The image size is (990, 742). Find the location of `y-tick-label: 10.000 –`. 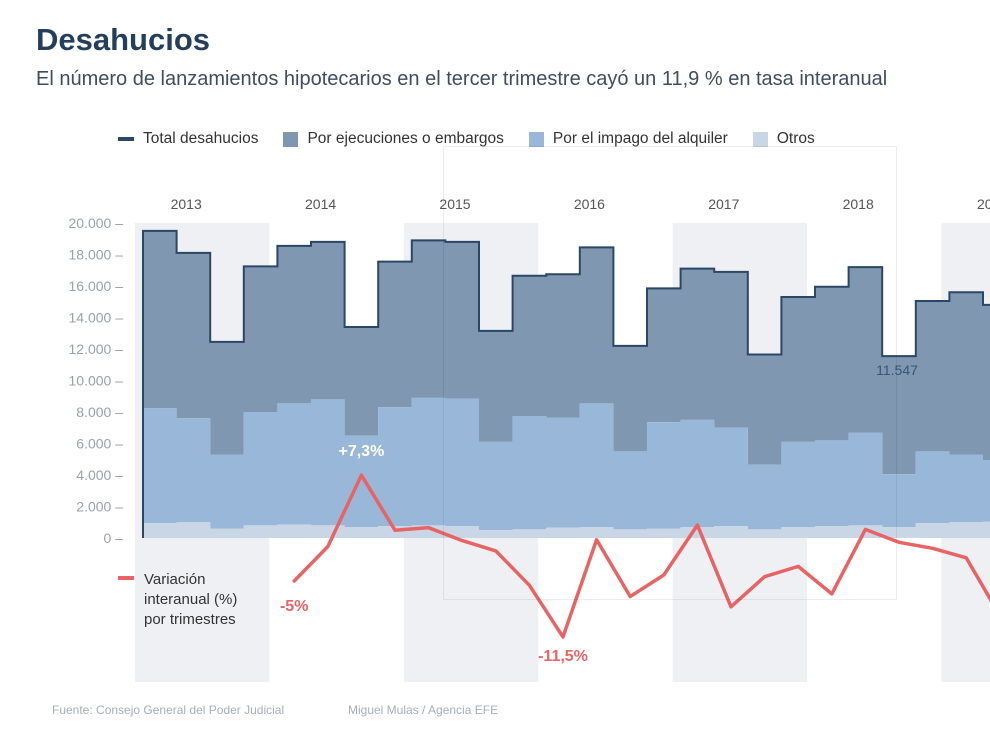

y-tick-label: 10.000 – is located at coordinates (96, 381).